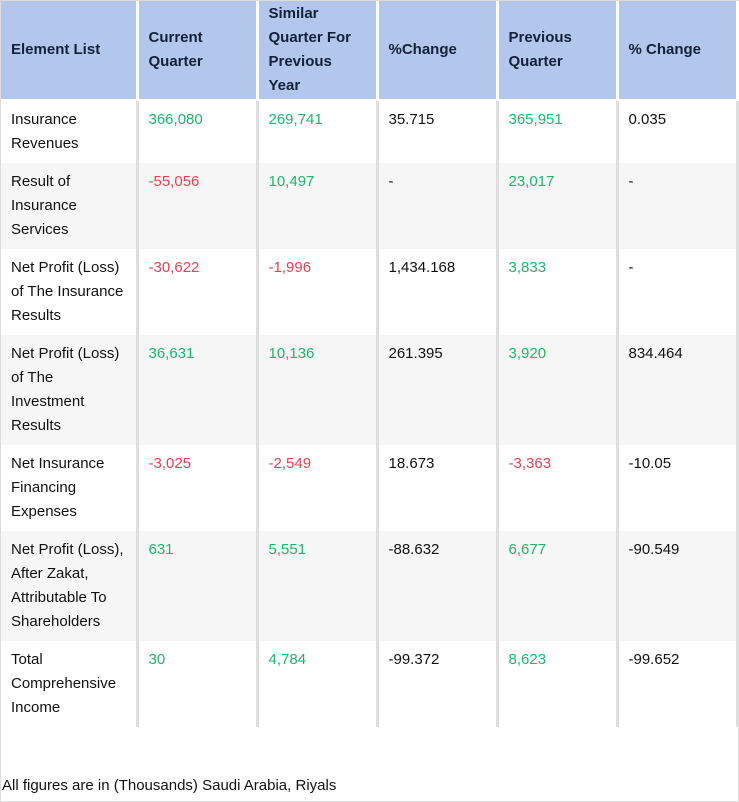 The width and height of the screenshot is (739, 802). Describe the element at coordinates (70, 206) in the screenshot. I see `row-label: Result of Insurance Services` at that location.